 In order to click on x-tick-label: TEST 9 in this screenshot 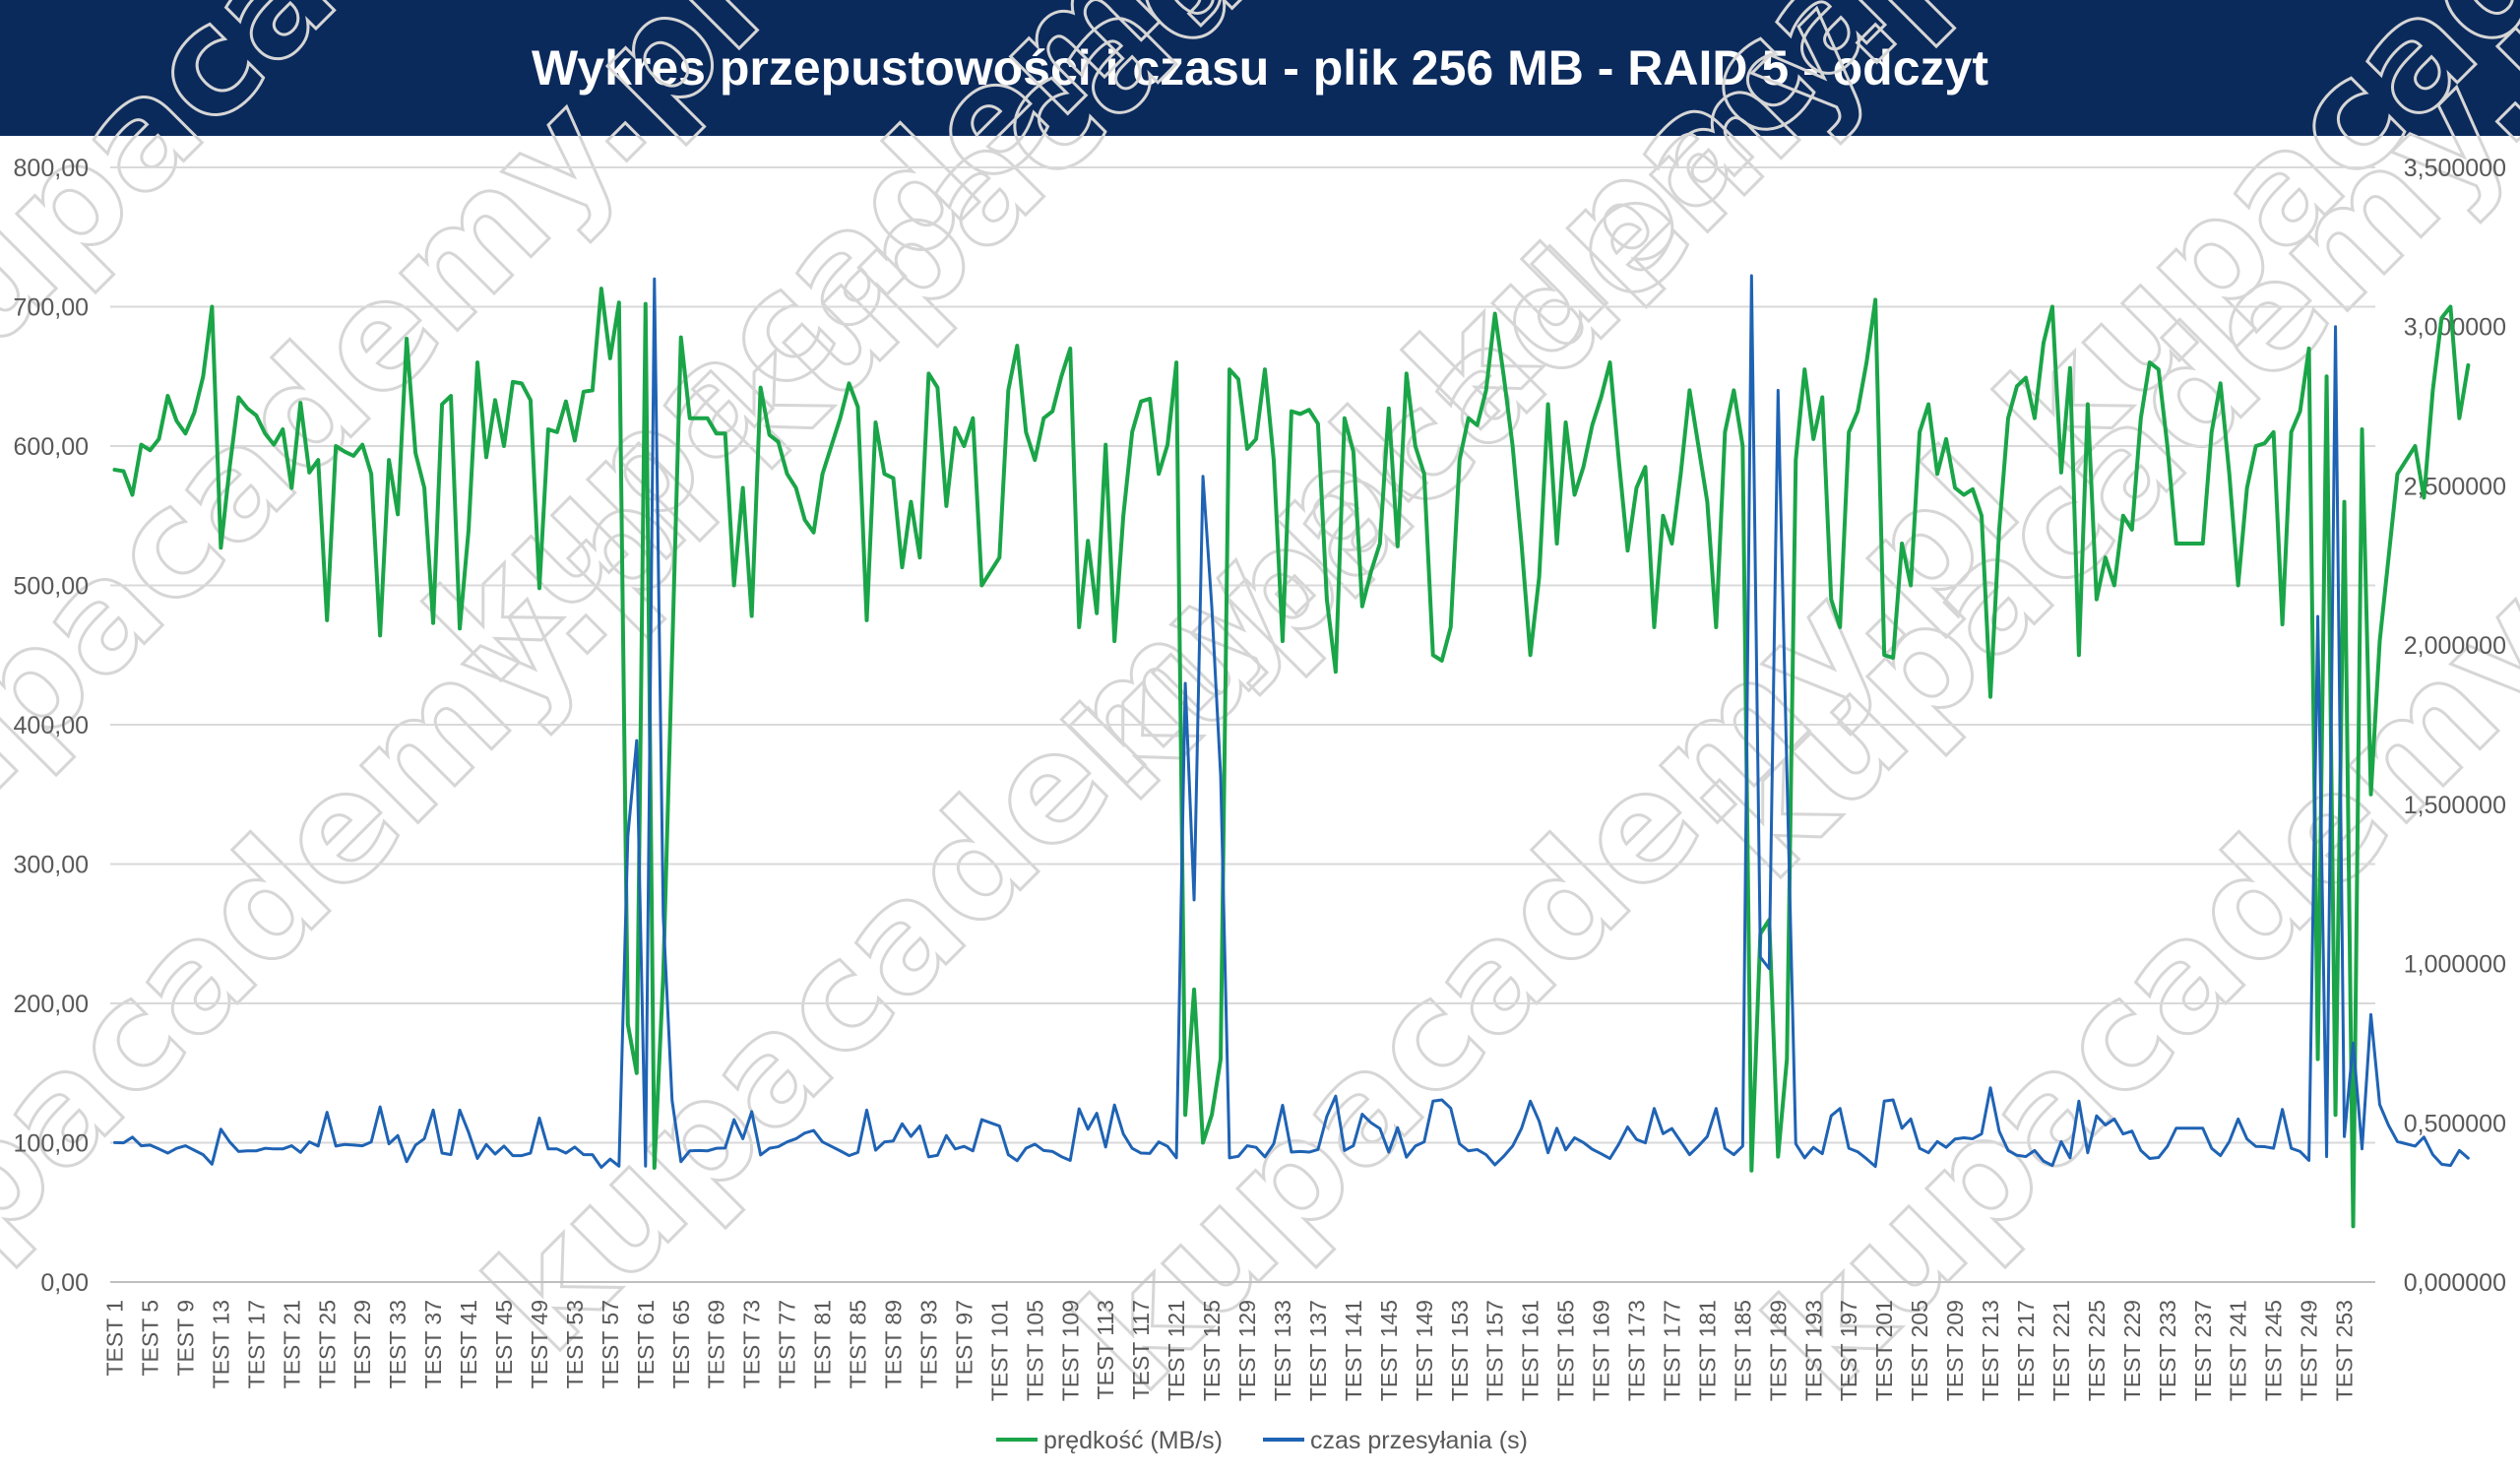, I will do `click(185, 1338)`.